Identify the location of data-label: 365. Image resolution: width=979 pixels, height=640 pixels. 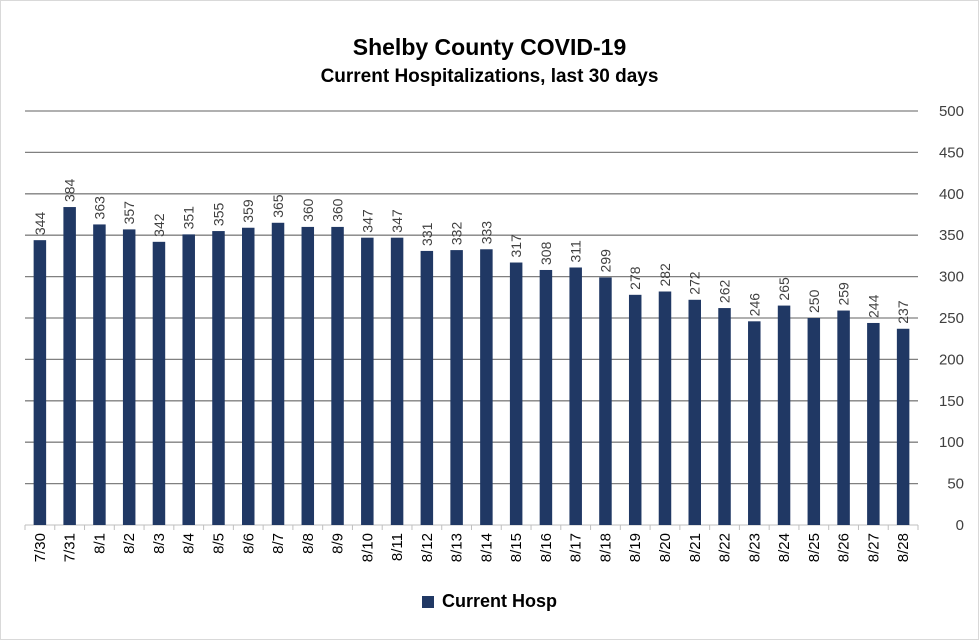
(278, 206).